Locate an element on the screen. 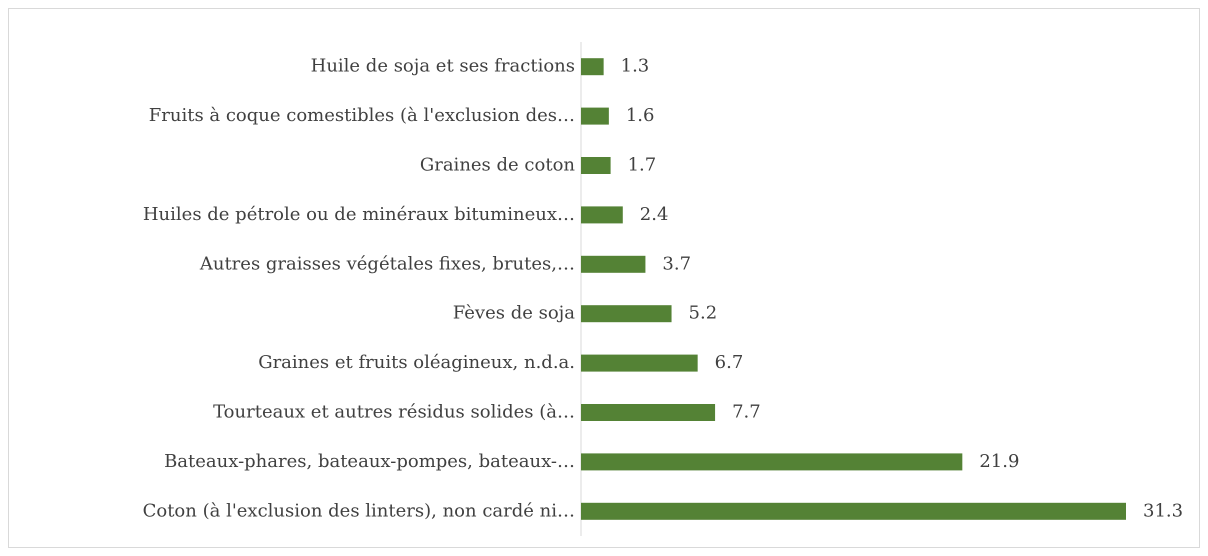 The height and width of the screenshot is (556, 1208). data-label: 6.7 is located at coordinates (729, 362).